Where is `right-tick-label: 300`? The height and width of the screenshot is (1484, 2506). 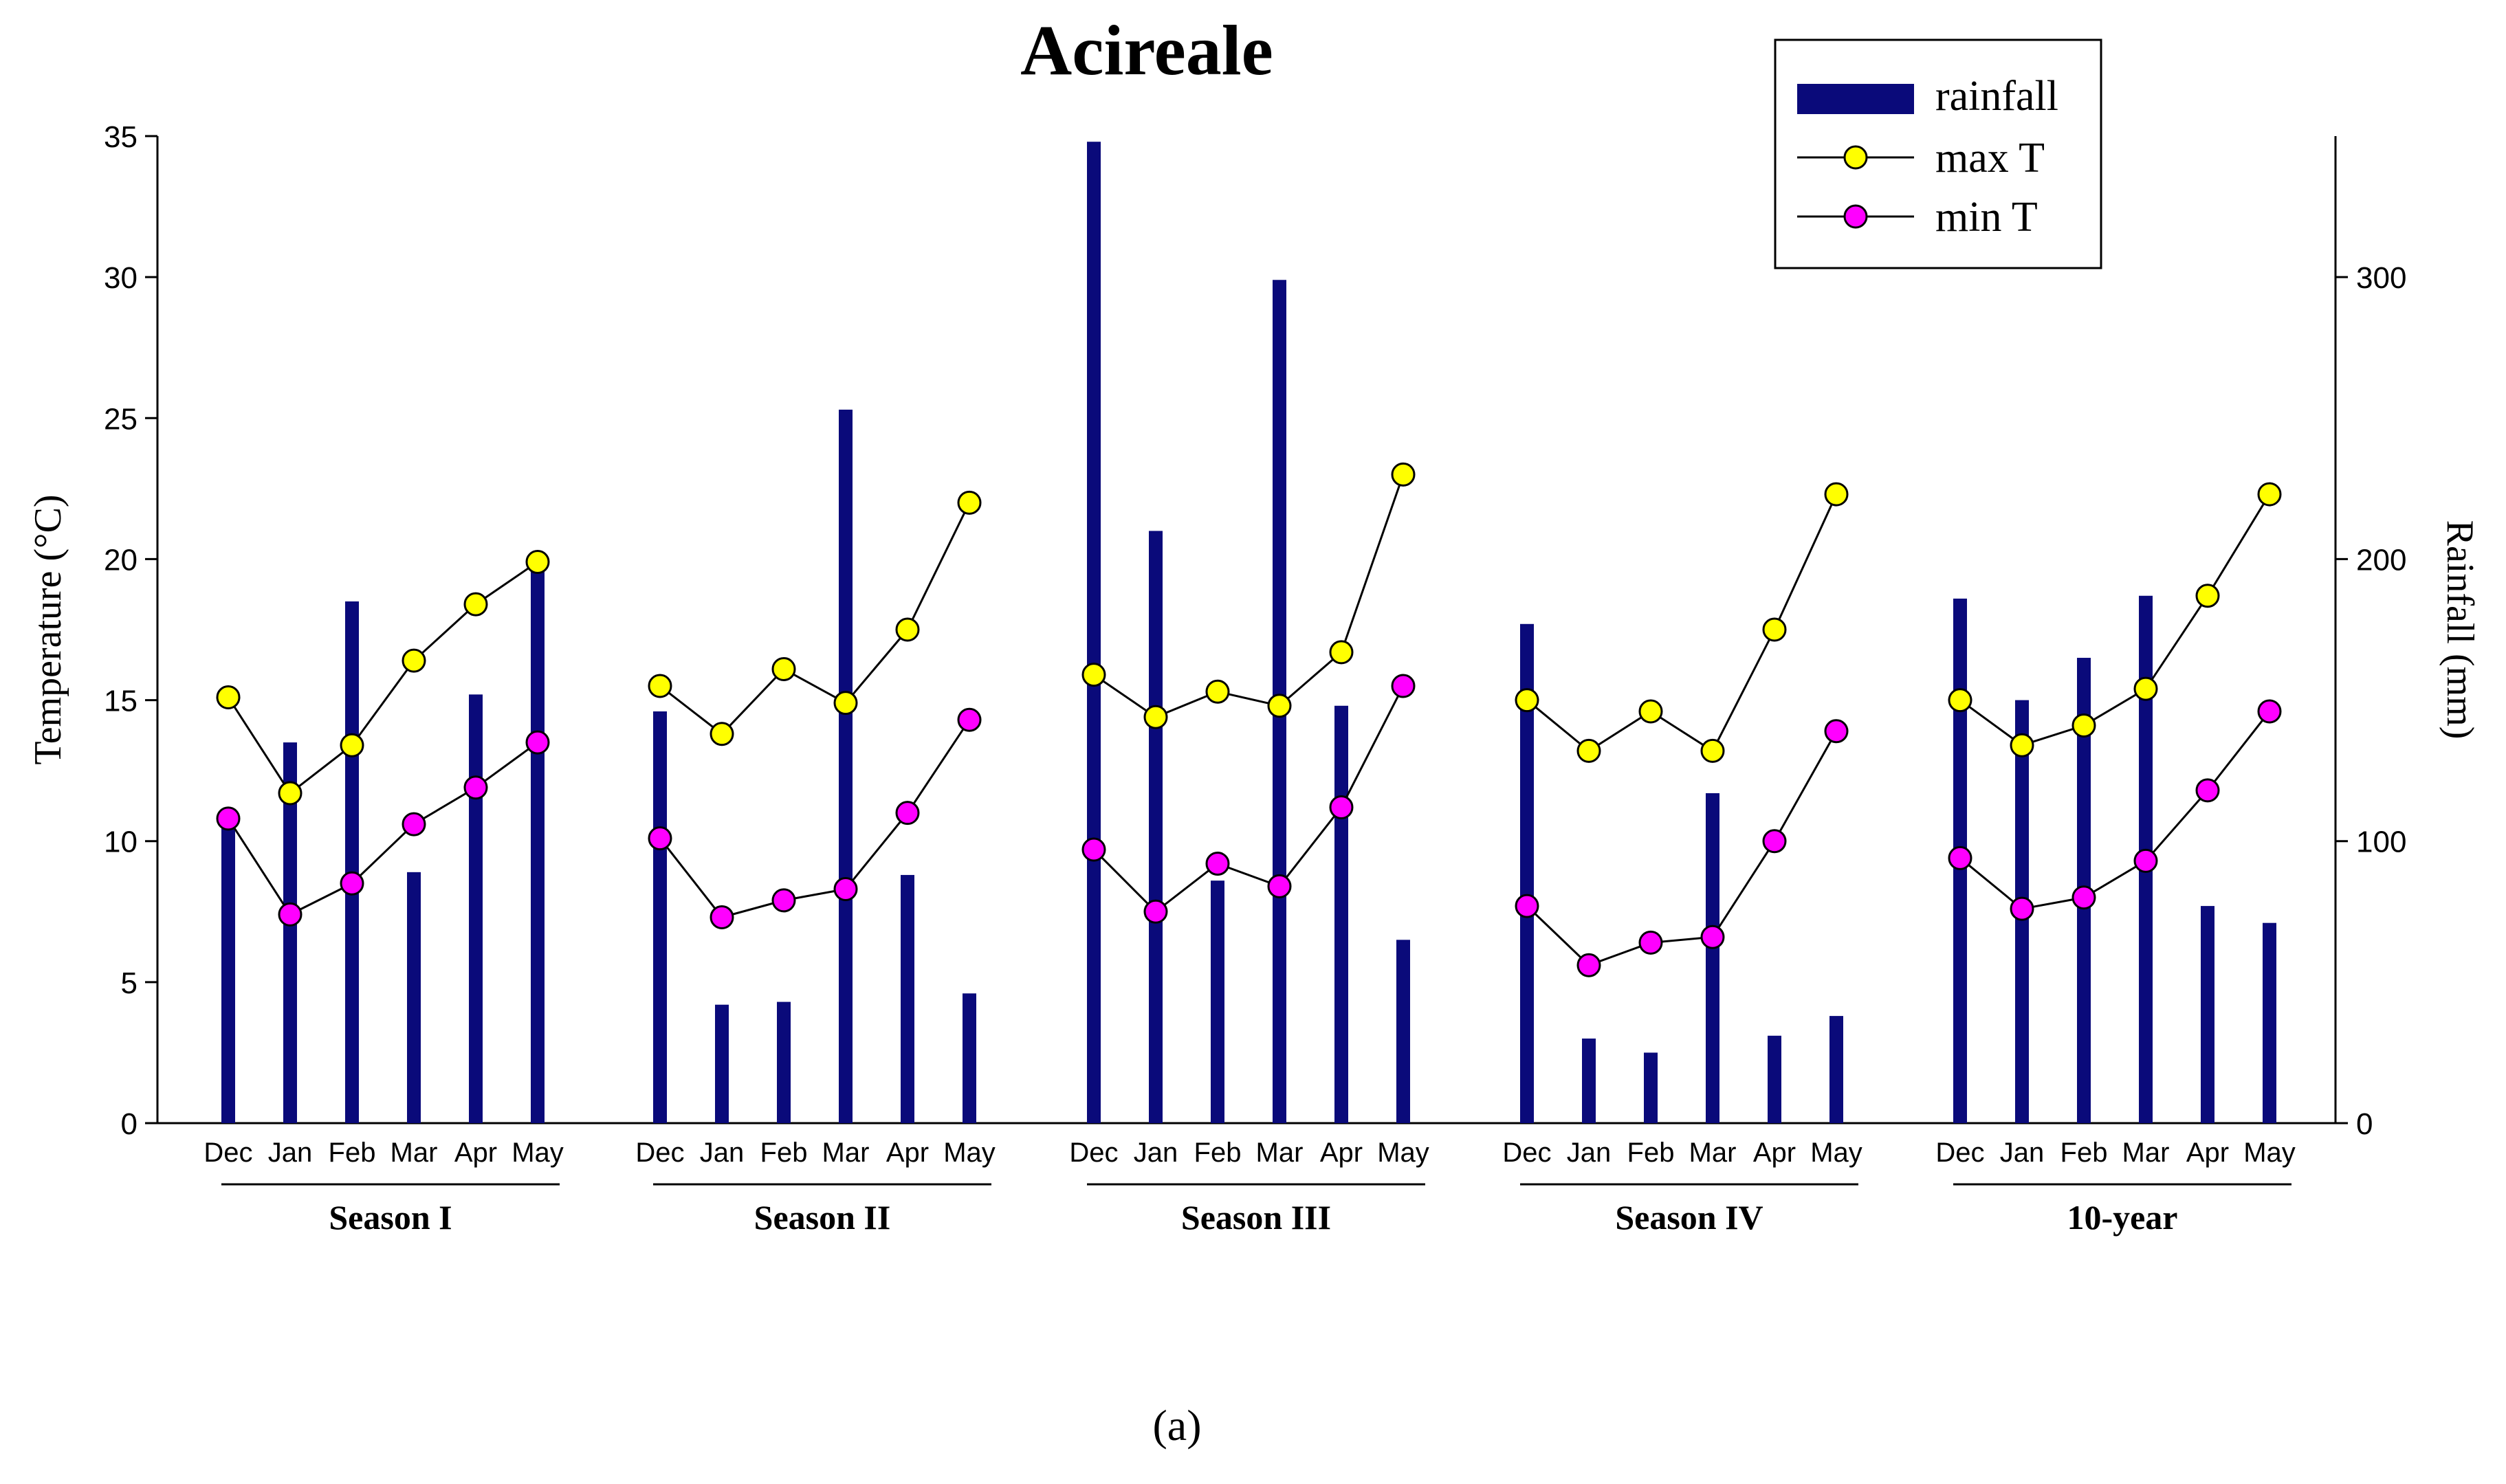
right-tick-label: 300 is located at coordinates (2381, 278).